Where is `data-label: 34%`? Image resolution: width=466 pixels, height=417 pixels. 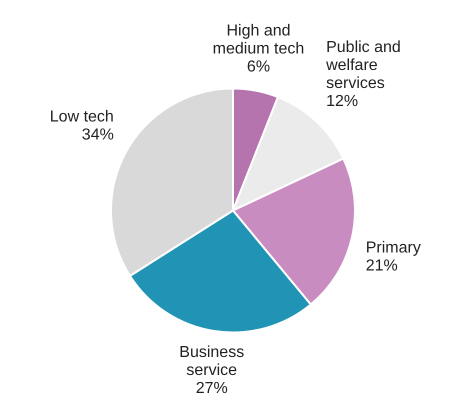
data-label: 34% is located at coordinates (98, 135).